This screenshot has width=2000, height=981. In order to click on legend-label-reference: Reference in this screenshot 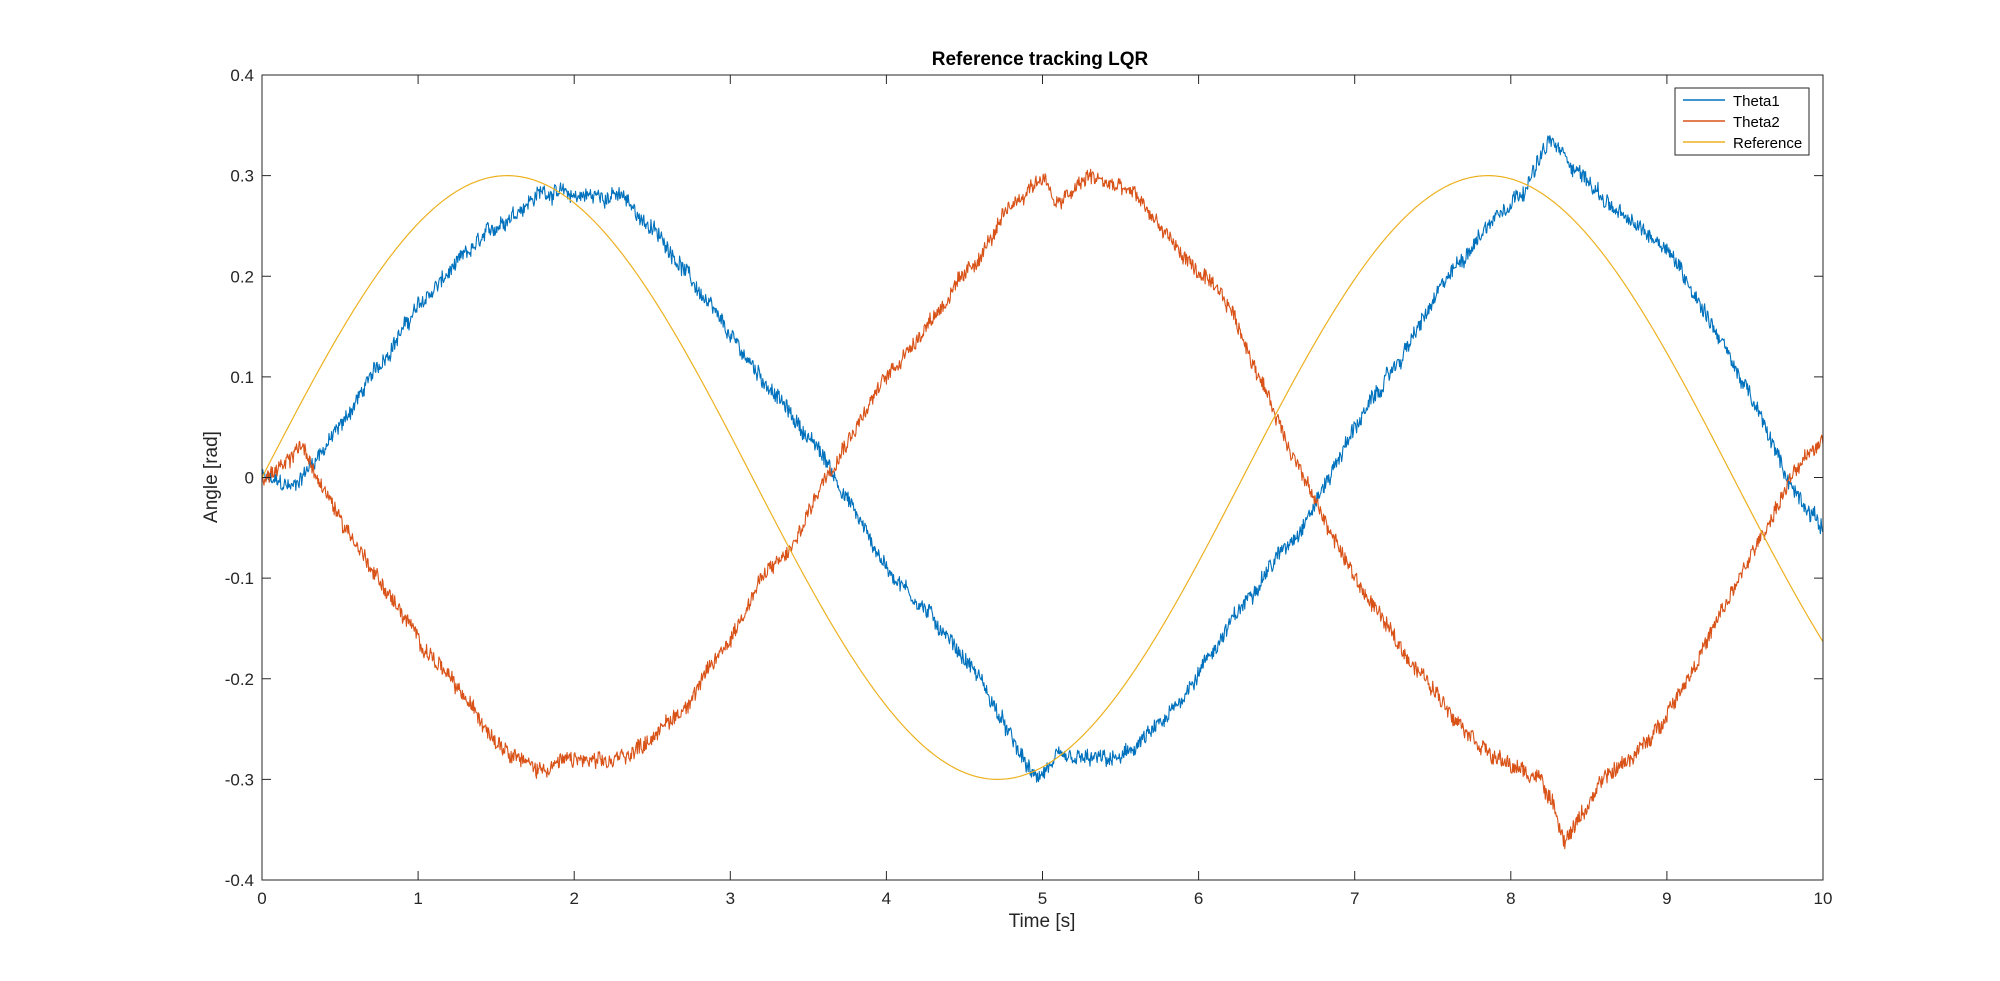, I will do `click(1767, 143)`.